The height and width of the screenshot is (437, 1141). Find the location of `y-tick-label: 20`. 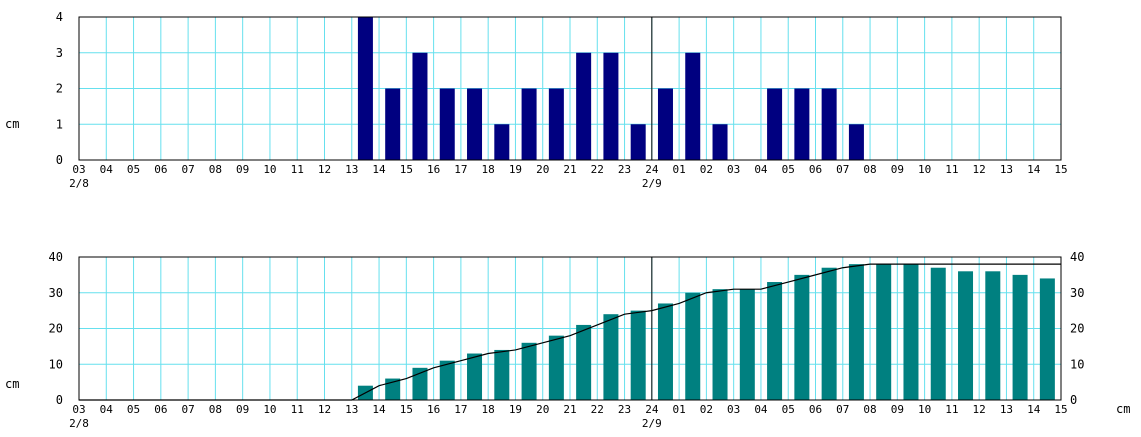

y-tick-label: 20 is located at coordinates (56, 329).